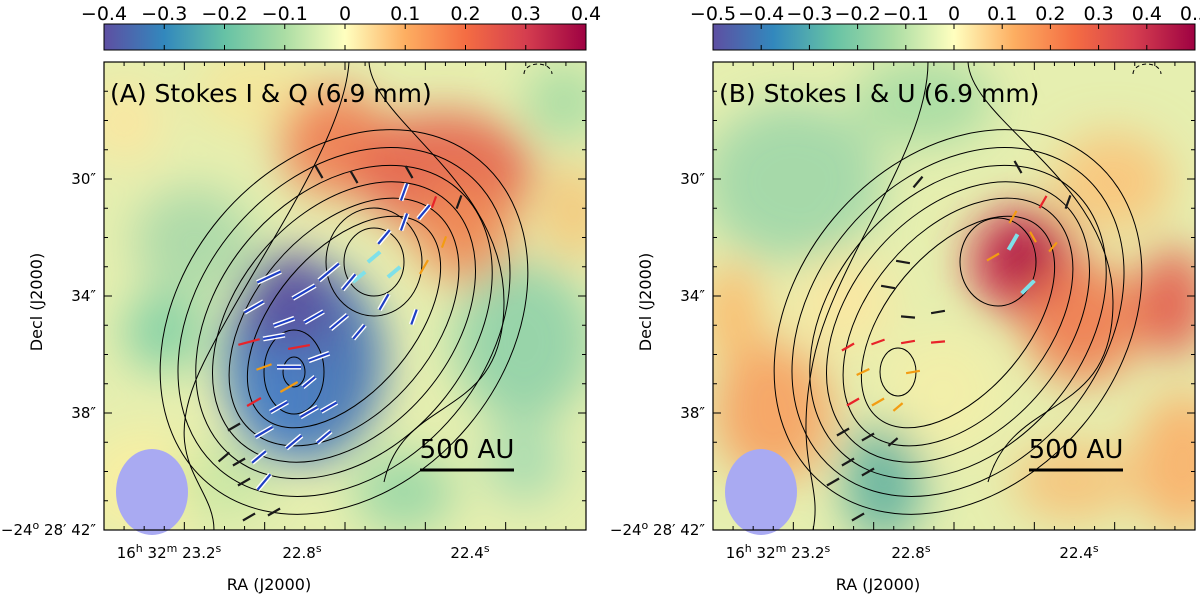 The image size is (1200, 597). Describe the element at coordinates (658, 529) in the screenshot. I see `y-tick-label: −24o 28′ 42″` at that location.